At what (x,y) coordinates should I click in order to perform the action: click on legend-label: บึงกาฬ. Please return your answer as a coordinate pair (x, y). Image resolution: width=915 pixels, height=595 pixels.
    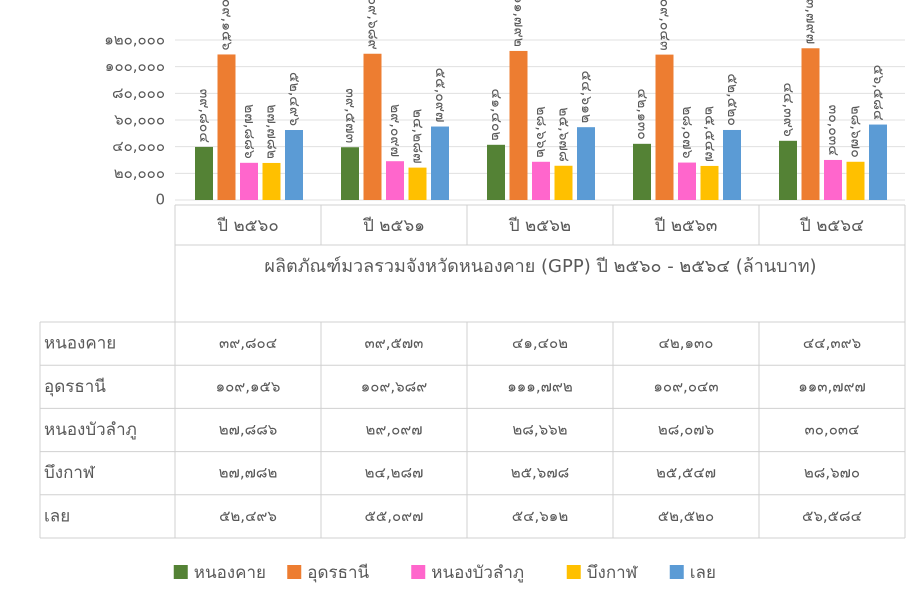
    Looking at the image, I should click on (613, 573).